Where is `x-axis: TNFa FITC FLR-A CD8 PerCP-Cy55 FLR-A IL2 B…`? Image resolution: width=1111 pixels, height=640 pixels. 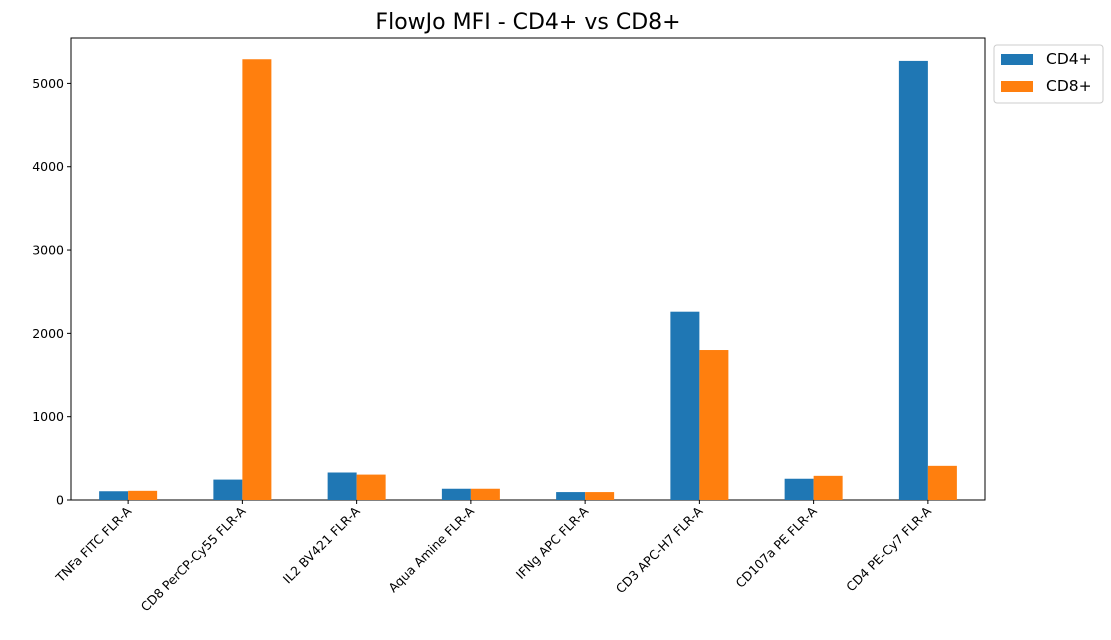
x-axis: TNFa FITC FLR-A CD8 PerCP-Cy55 FLR-A IL2 B… is located at coordinates (493, 557).